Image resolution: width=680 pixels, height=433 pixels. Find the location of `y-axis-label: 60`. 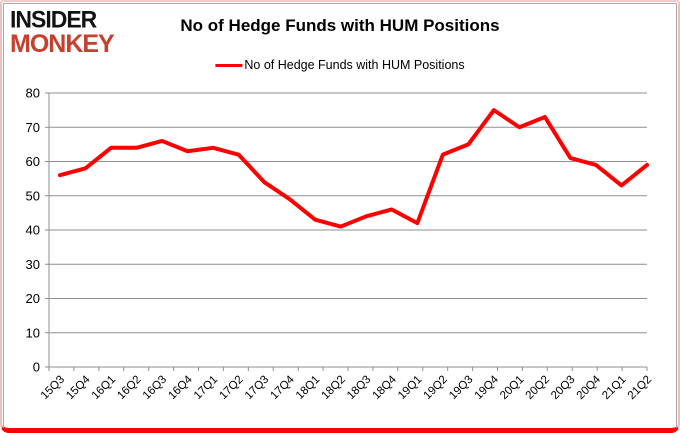

y-axis-label: 60 is located at coordinates (33, 161).